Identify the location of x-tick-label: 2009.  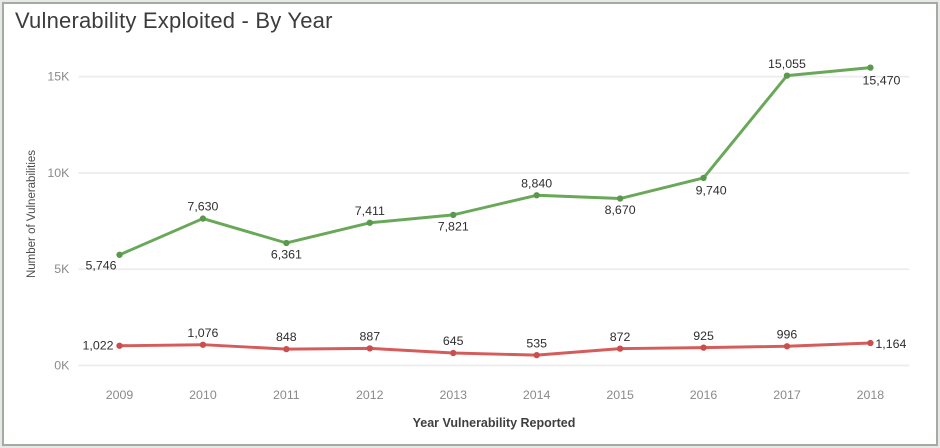
(120, 395).